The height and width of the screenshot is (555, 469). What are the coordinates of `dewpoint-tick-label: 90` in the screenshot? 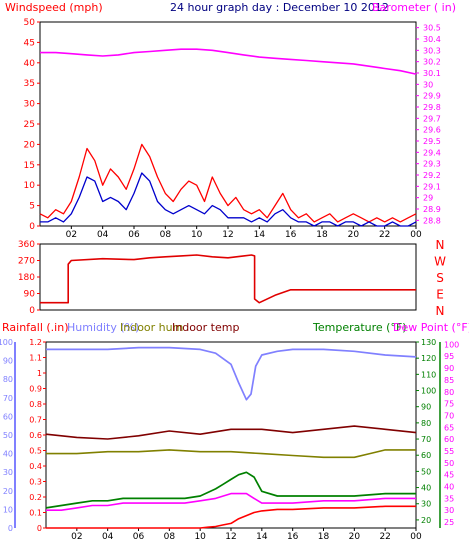 It's located at (449, 368).